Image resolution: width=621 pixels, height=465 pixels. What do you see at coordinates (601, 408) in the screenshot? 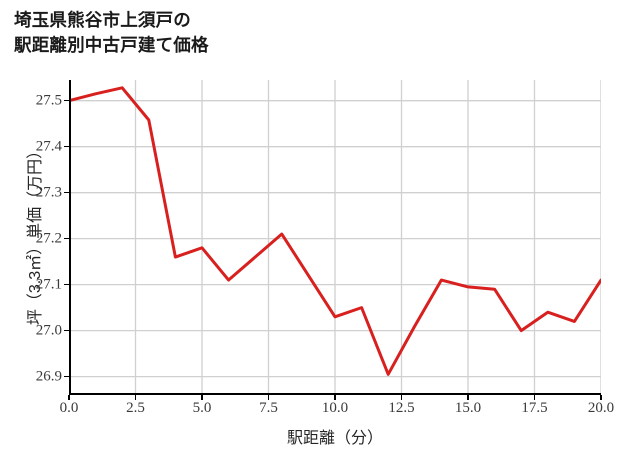
I see `x-tick-label: 20.0` at bounding box center [601, 408].